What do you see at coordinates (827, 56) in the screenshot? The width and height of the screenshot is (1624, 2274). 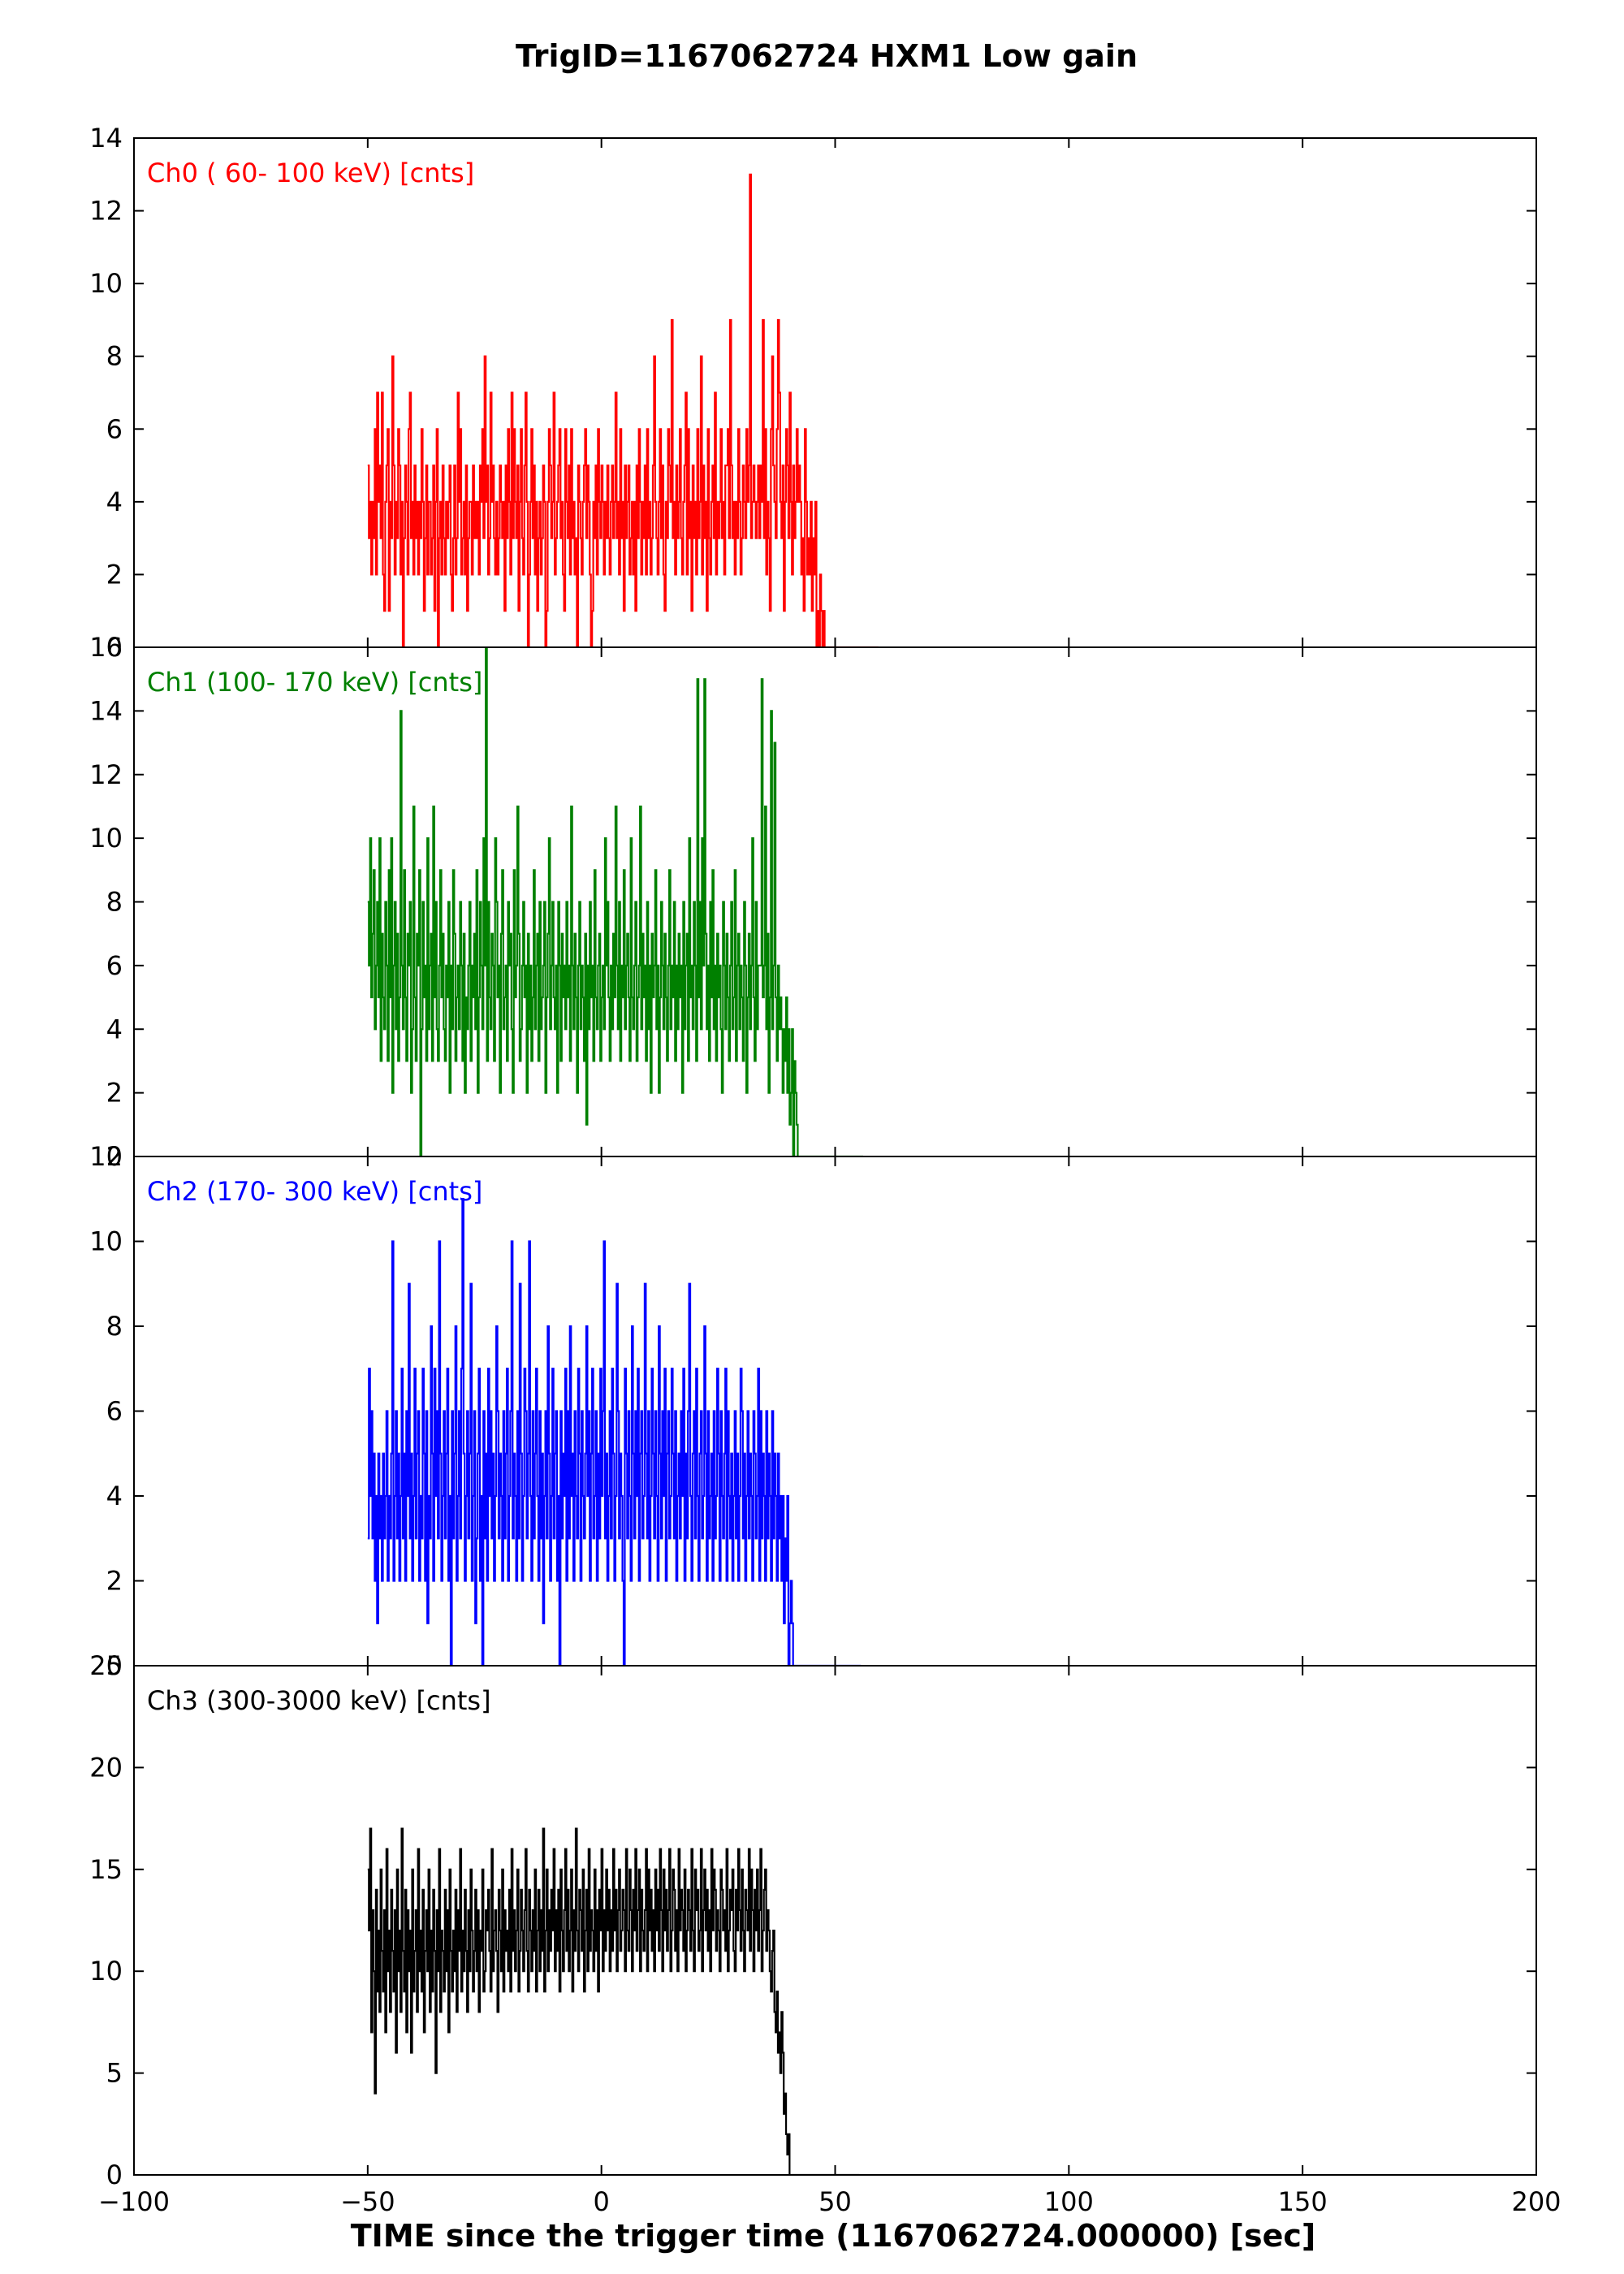 I see `figure-title: TrigID=1167062724 HXM1 Low gain` at bounding box center [827, 56].